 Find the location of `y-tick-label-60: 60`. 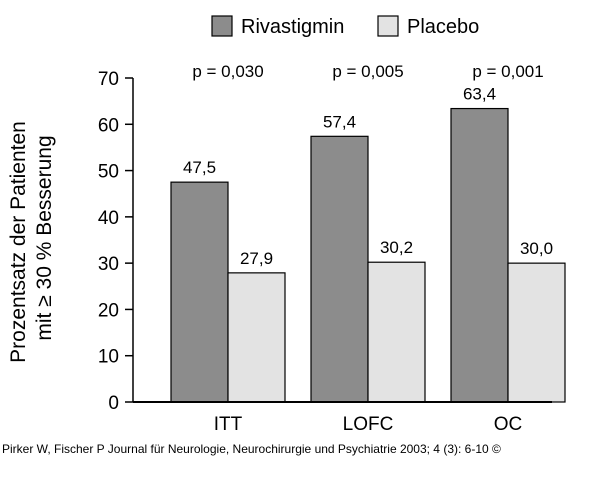

y-tick-label-60: 60 is located at coordinates (108, 125).